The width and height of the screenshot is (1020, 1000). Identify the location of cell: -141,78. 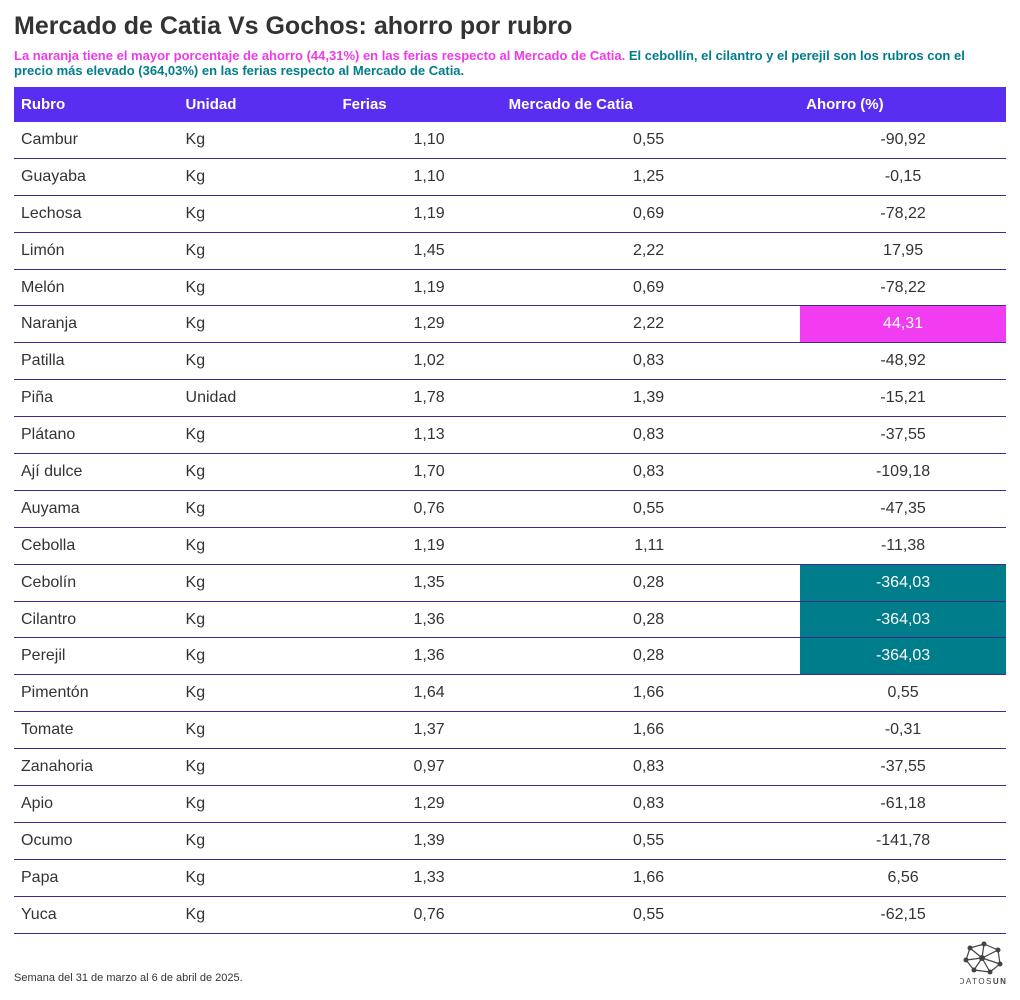
(835, 841).